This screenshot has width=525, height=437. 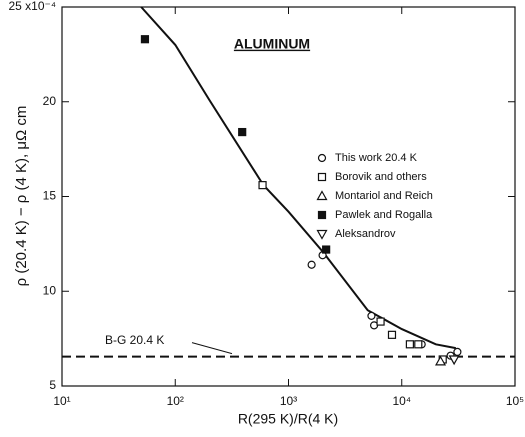 What do you see at coordinates (288, 401) in the screenshot?
I see `x-tick-label: 10³` at bounding box center [288, 401].